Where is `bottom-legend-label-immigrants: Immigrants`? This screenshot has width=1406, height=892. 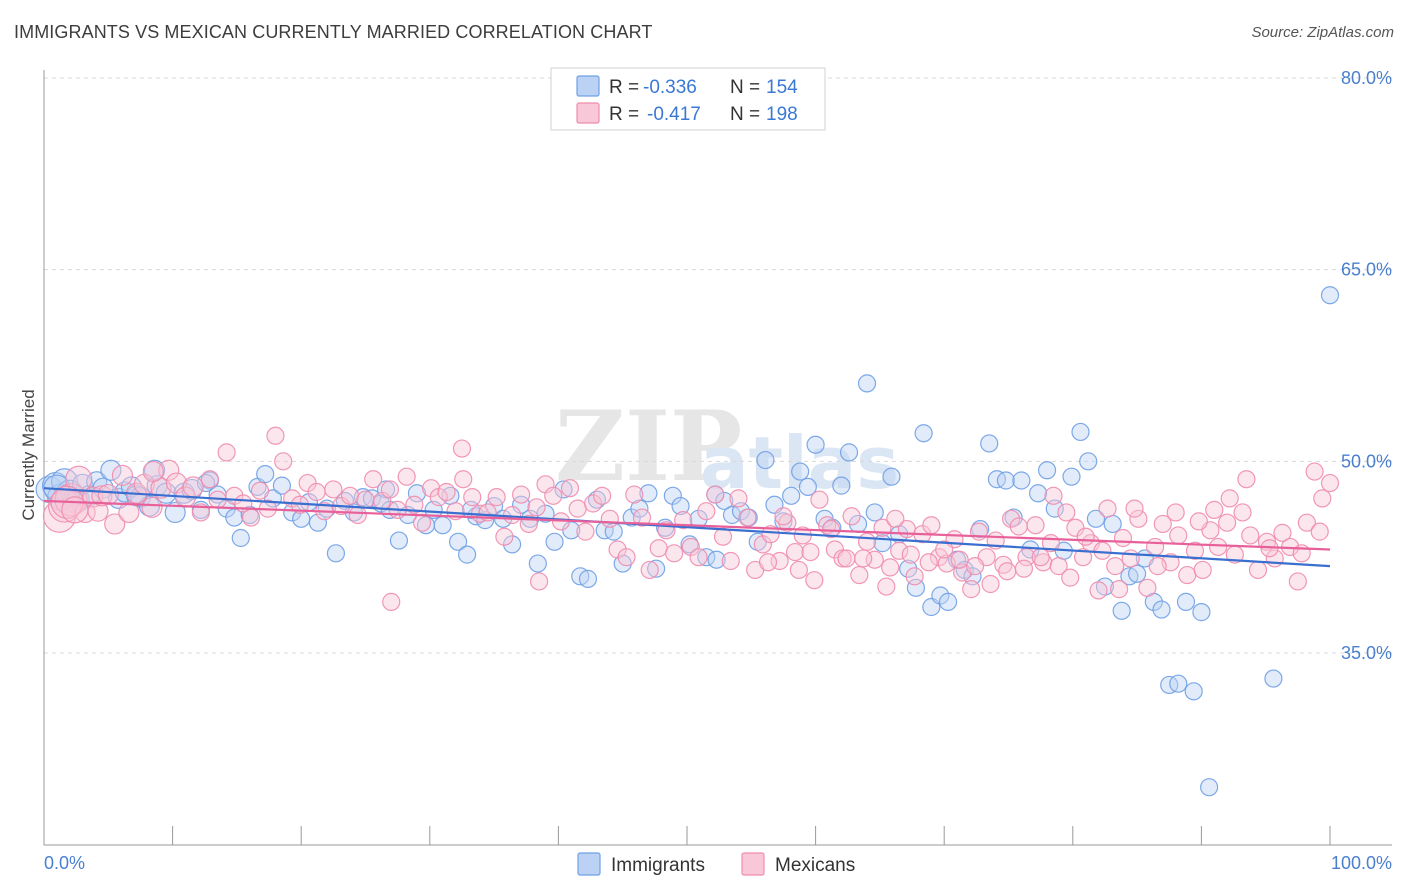 bottom-legend-label-immigrants: Immigrants is located at coordinates (658, 865).